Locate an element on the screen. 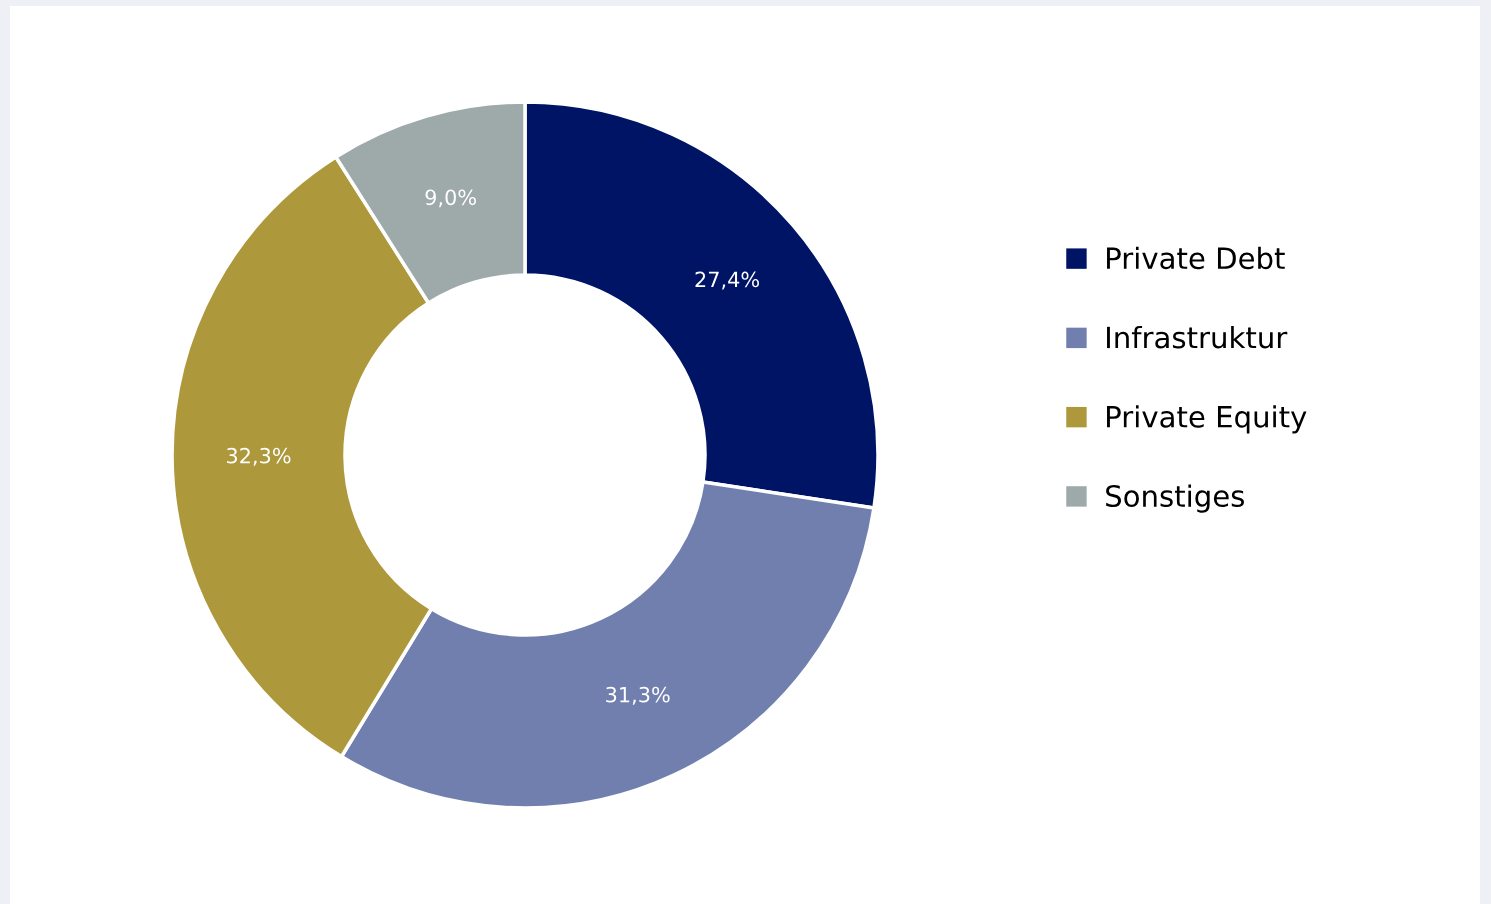 This screenshot has height=904, width=1491. legend-label: Infrastruktur is located at coordinates (1197, 337).